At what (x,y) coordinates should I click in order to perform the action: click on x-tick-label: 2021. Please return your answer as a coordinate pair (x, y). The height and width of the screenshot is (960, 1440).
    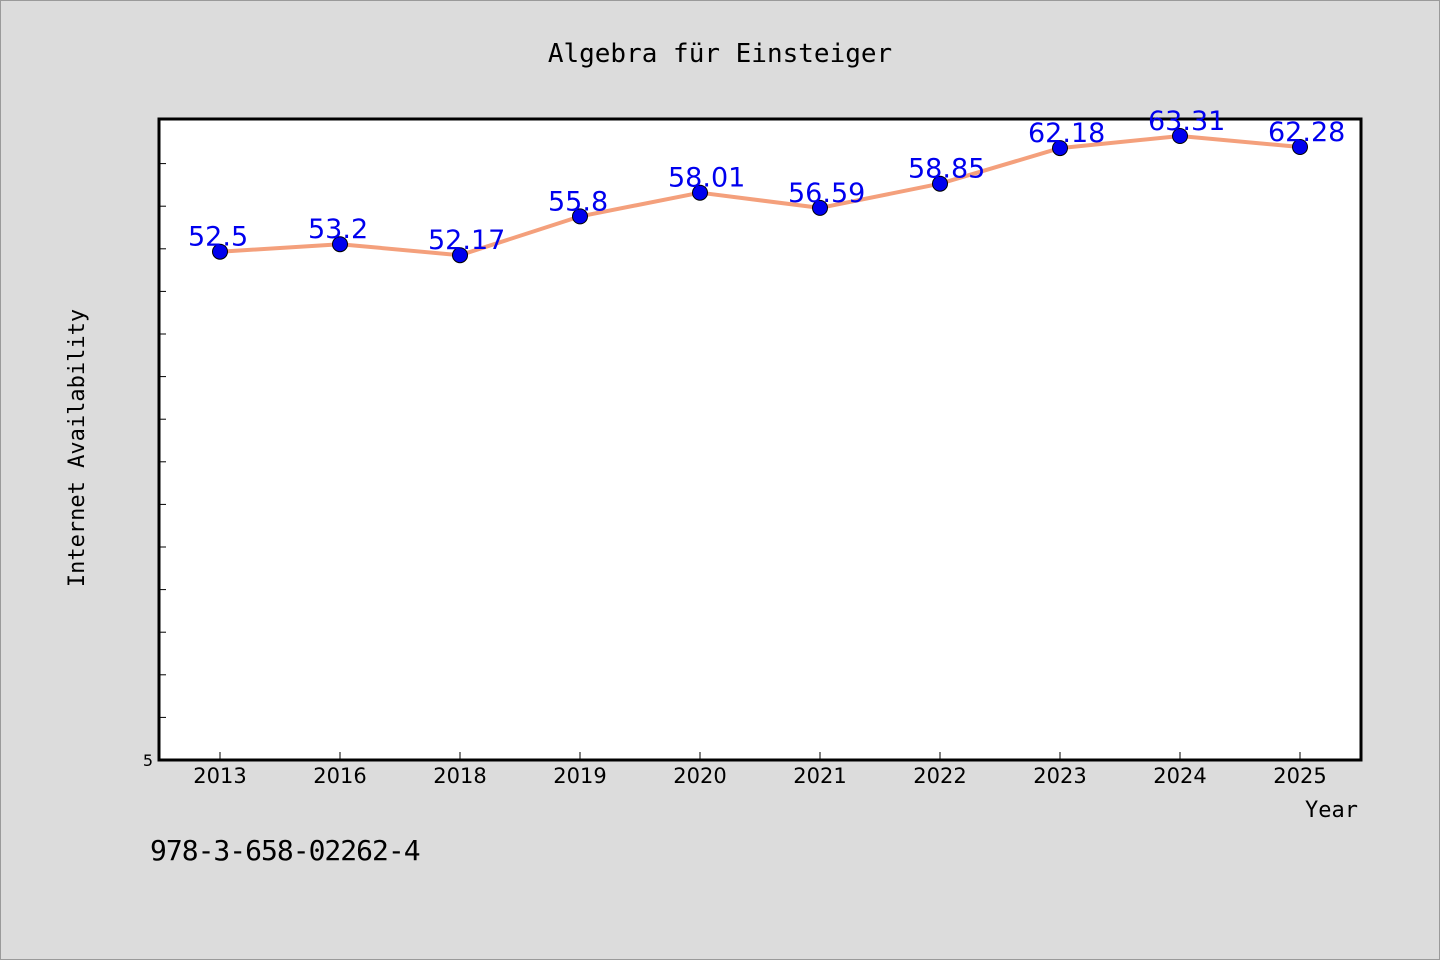
    Looking at the image, I should click on (819, 776).